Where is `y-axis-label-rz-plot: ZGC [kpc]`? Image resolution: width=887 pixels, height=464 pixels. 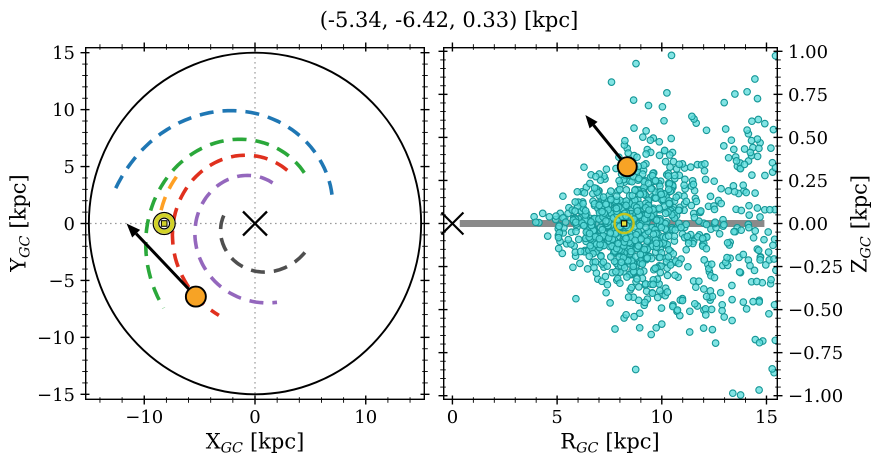 y-axis-label-rz-plot: ZGC [kpc] is located at coordinates (860, 224).